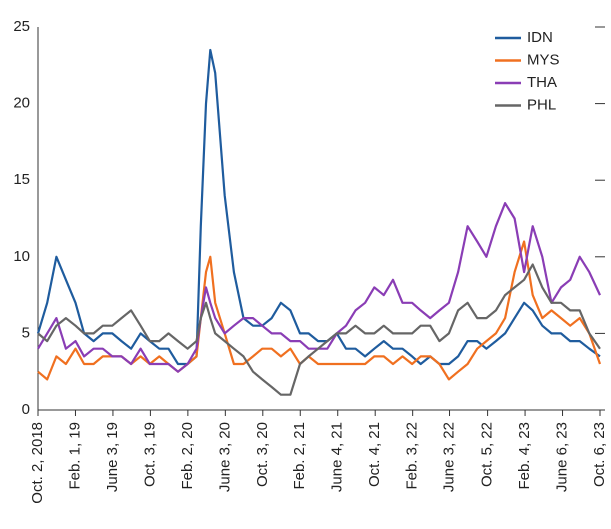  Describe the element at coordinates (599, 454) in the screenshot. I see `x-tick-label: Oct. 6, 23` at that location.